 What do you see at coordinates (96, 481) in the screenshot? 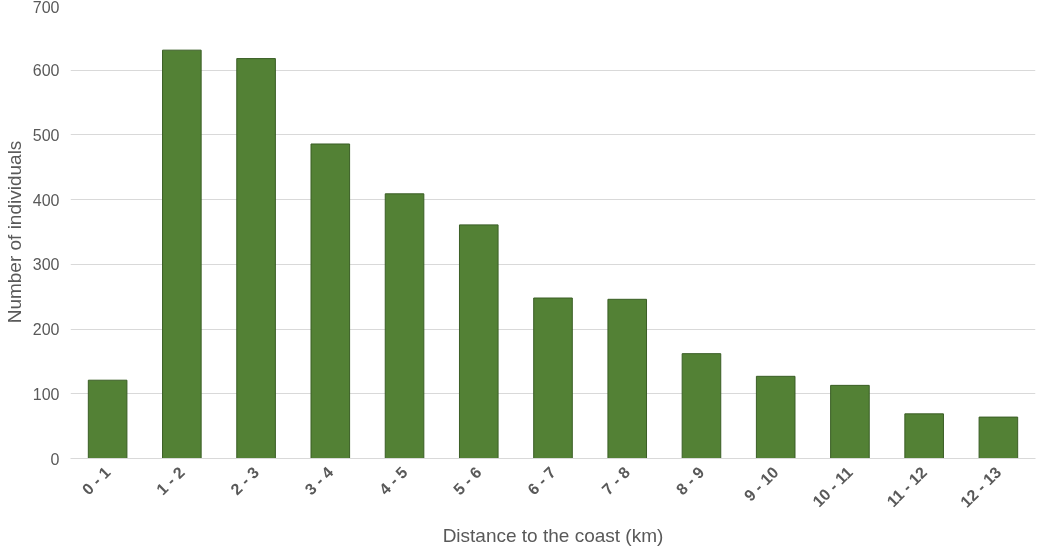
I see `x-tick-label: 0 - 1` at bounding box center [96, 481].